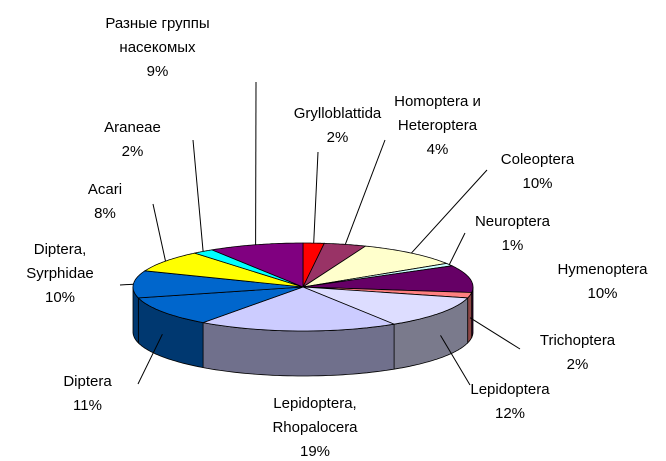 The height and width of the screenshot is (461, 666). What do you see at coordinates (602, 269) in the screenshot?
I see `category-label: Hymenoptera` at bounding box center [602, 269].